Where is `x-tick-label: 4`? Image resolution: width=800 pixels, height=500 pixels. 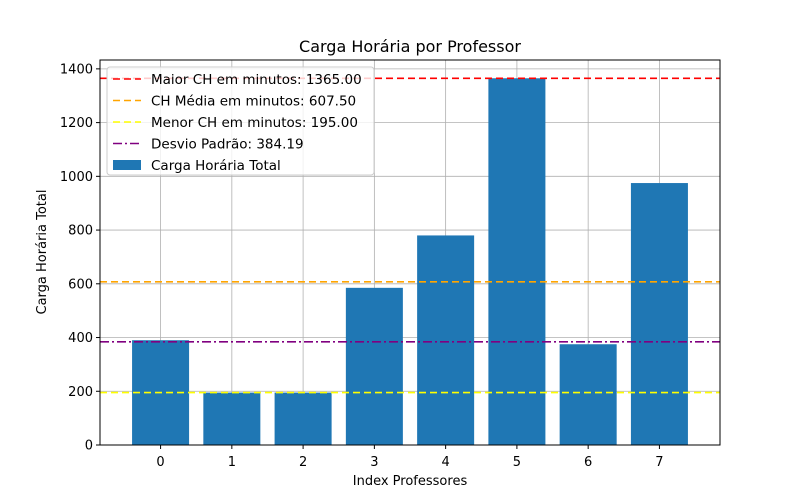 x-tick-label: 4 is located at coordinates (445, 462).